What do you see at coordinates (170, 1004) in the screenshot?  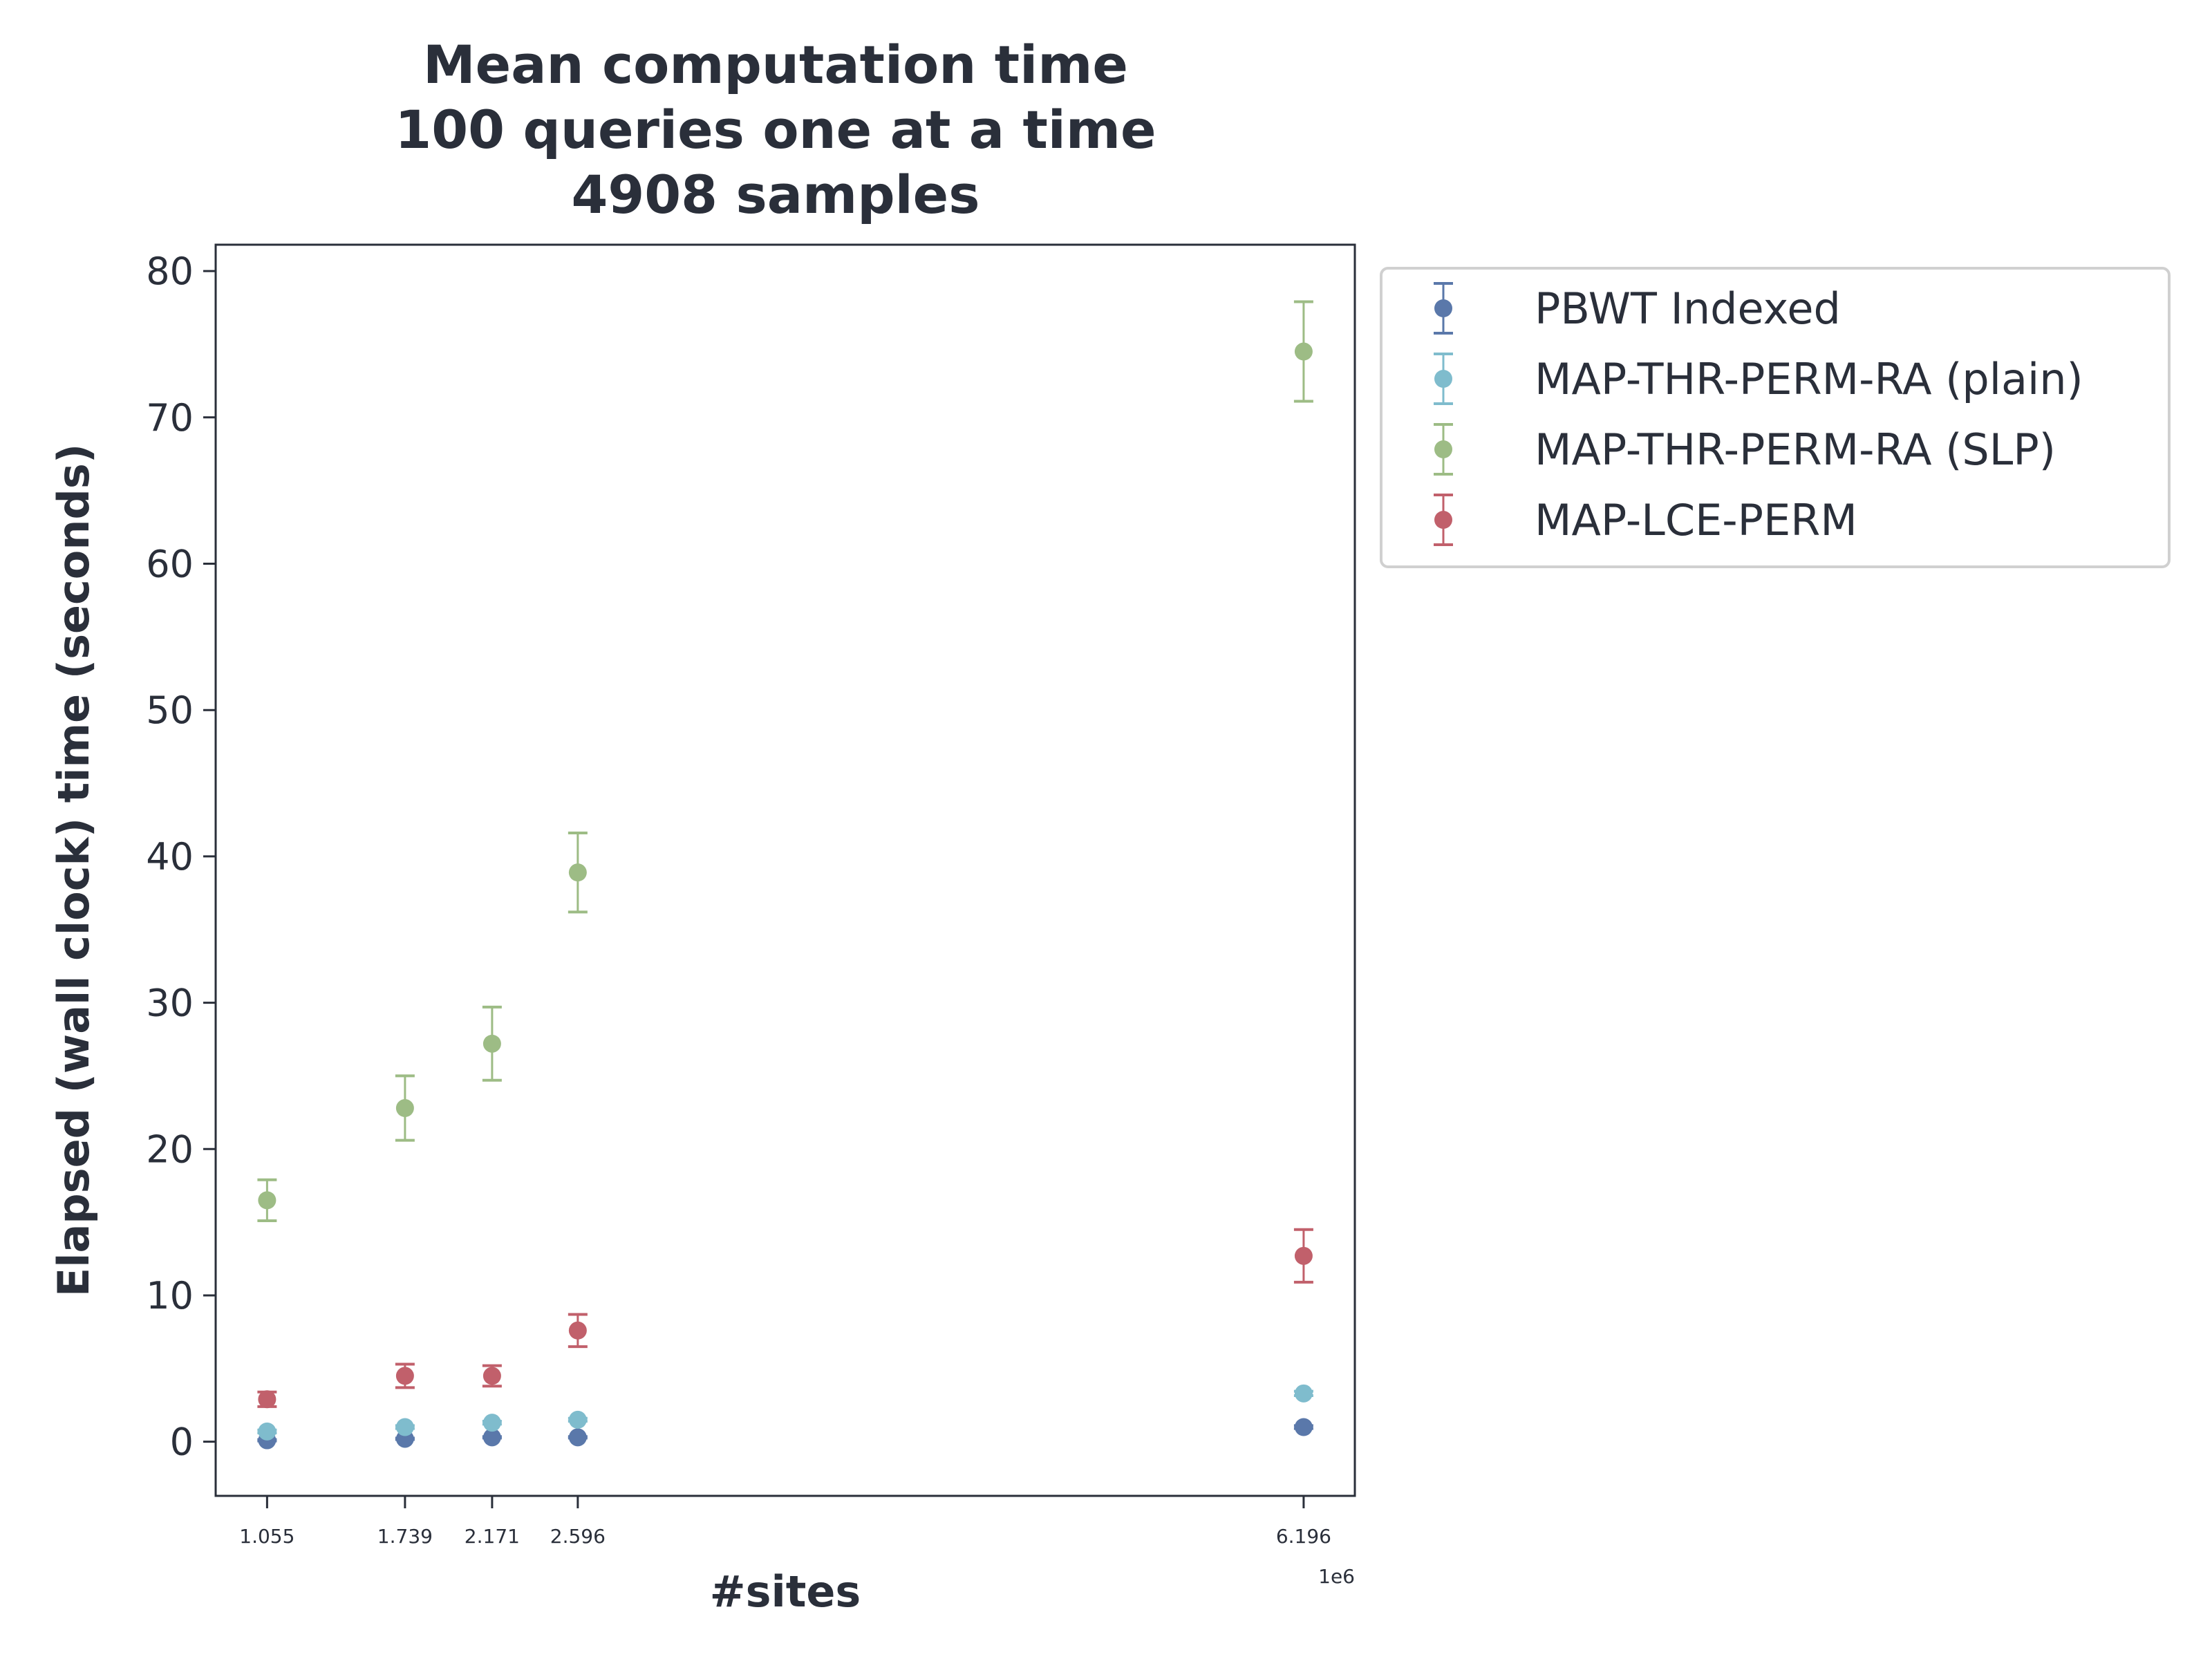 I see `y-tick-label: 30` at bounding box center [170, 1004].